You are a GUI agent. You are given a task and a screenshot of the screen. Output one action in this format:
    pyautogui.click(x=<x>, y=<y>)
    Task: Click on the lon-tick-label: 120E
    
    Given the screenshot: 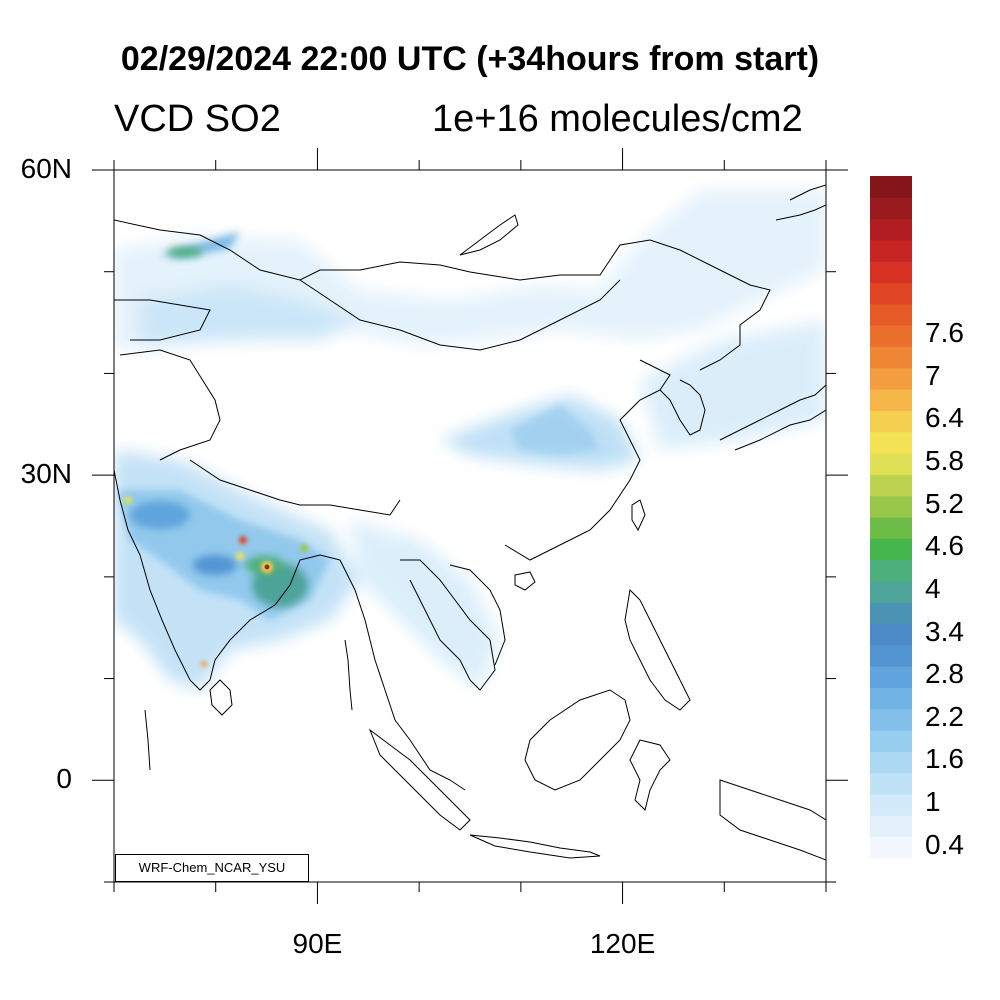 What is the action you would take?
    pyautogui.click(x=622, y=943)
    